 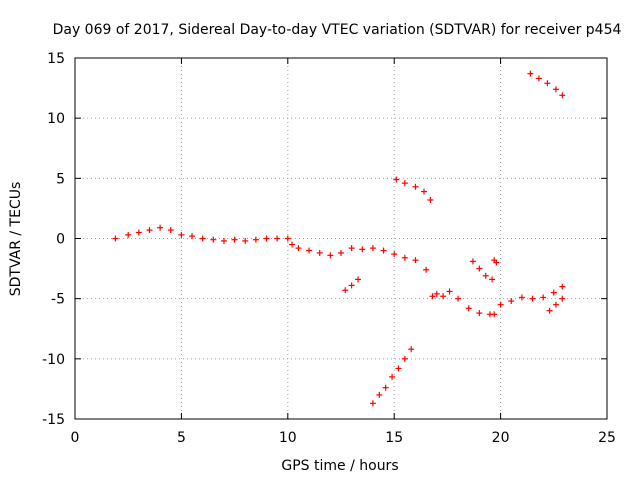 I want to click on x-tick-label: 15, so click(x=394, y=438).